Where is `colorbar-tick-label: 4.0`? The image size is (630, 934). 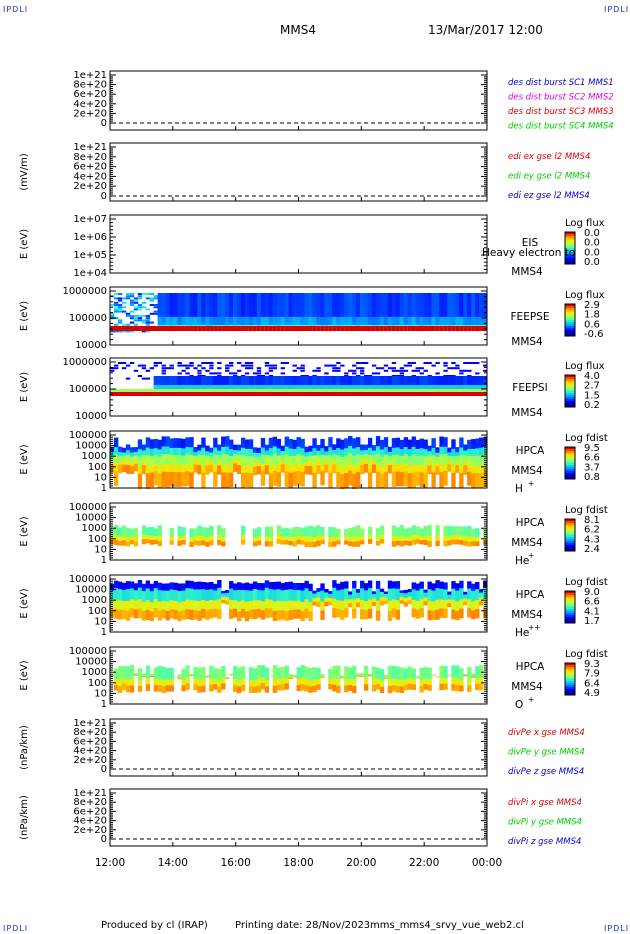
colorbar-tick-label: 4.0 is located at coordinates (592, 376).